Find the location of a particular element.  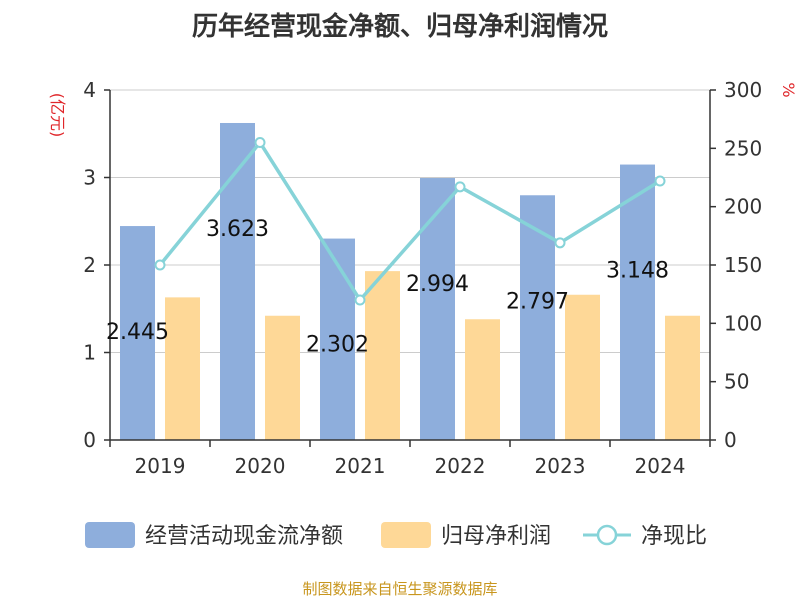

bar-value-label: 2.302 is located at coordinates (337, 345).